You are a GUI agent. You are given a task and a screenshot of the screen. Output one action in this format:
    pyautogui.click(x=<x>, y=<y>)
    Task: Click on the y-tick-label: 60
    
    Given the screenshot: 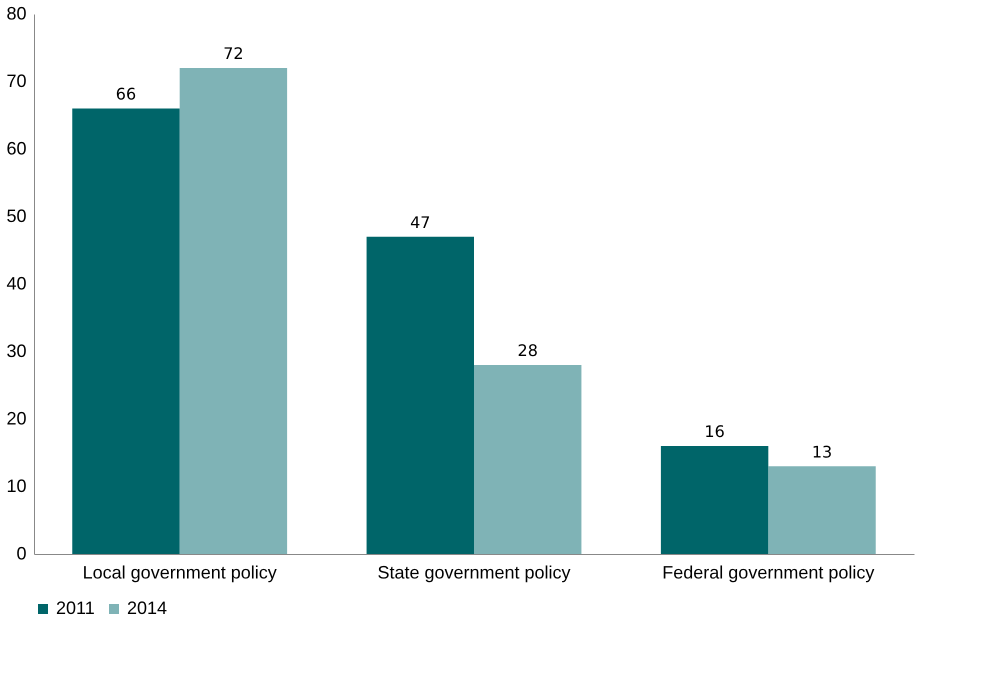 What is the action you would take?
    pyautogui.click(x=16, y=148)
    